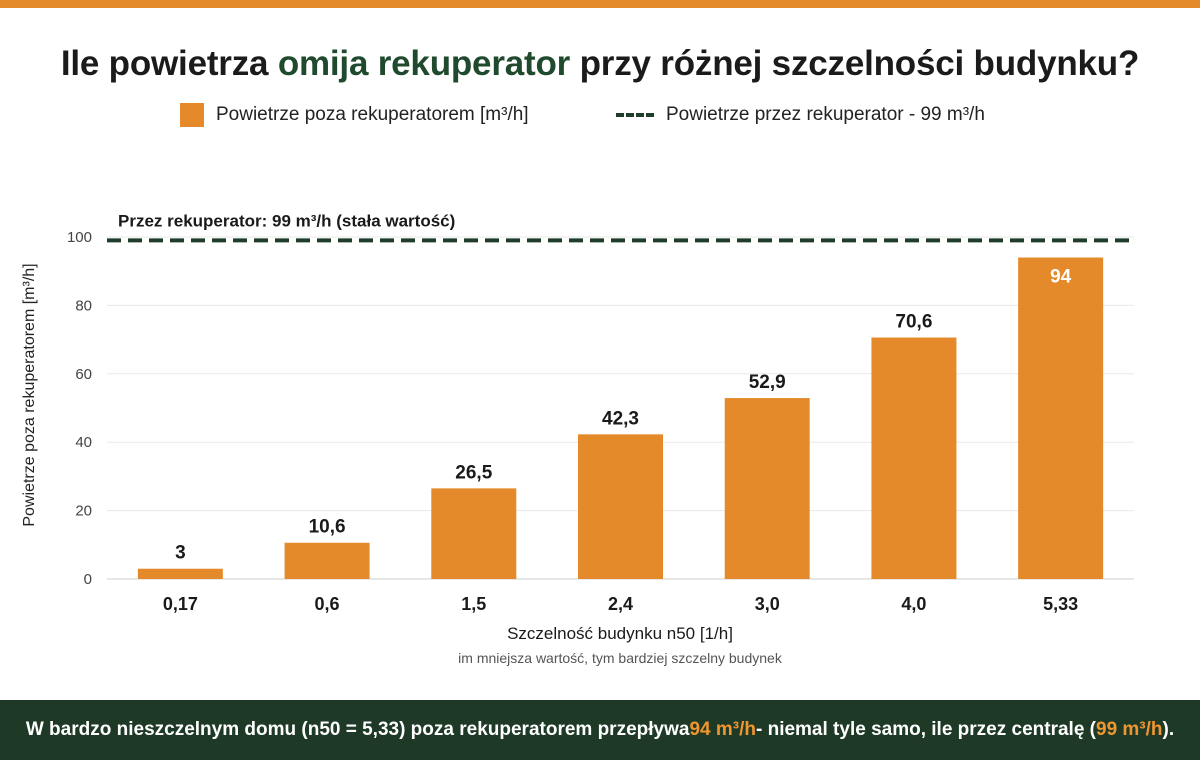  I want to click on legend-label-line: Powietrze przez rekuperator - 99 m³/h, so click(825, 114).